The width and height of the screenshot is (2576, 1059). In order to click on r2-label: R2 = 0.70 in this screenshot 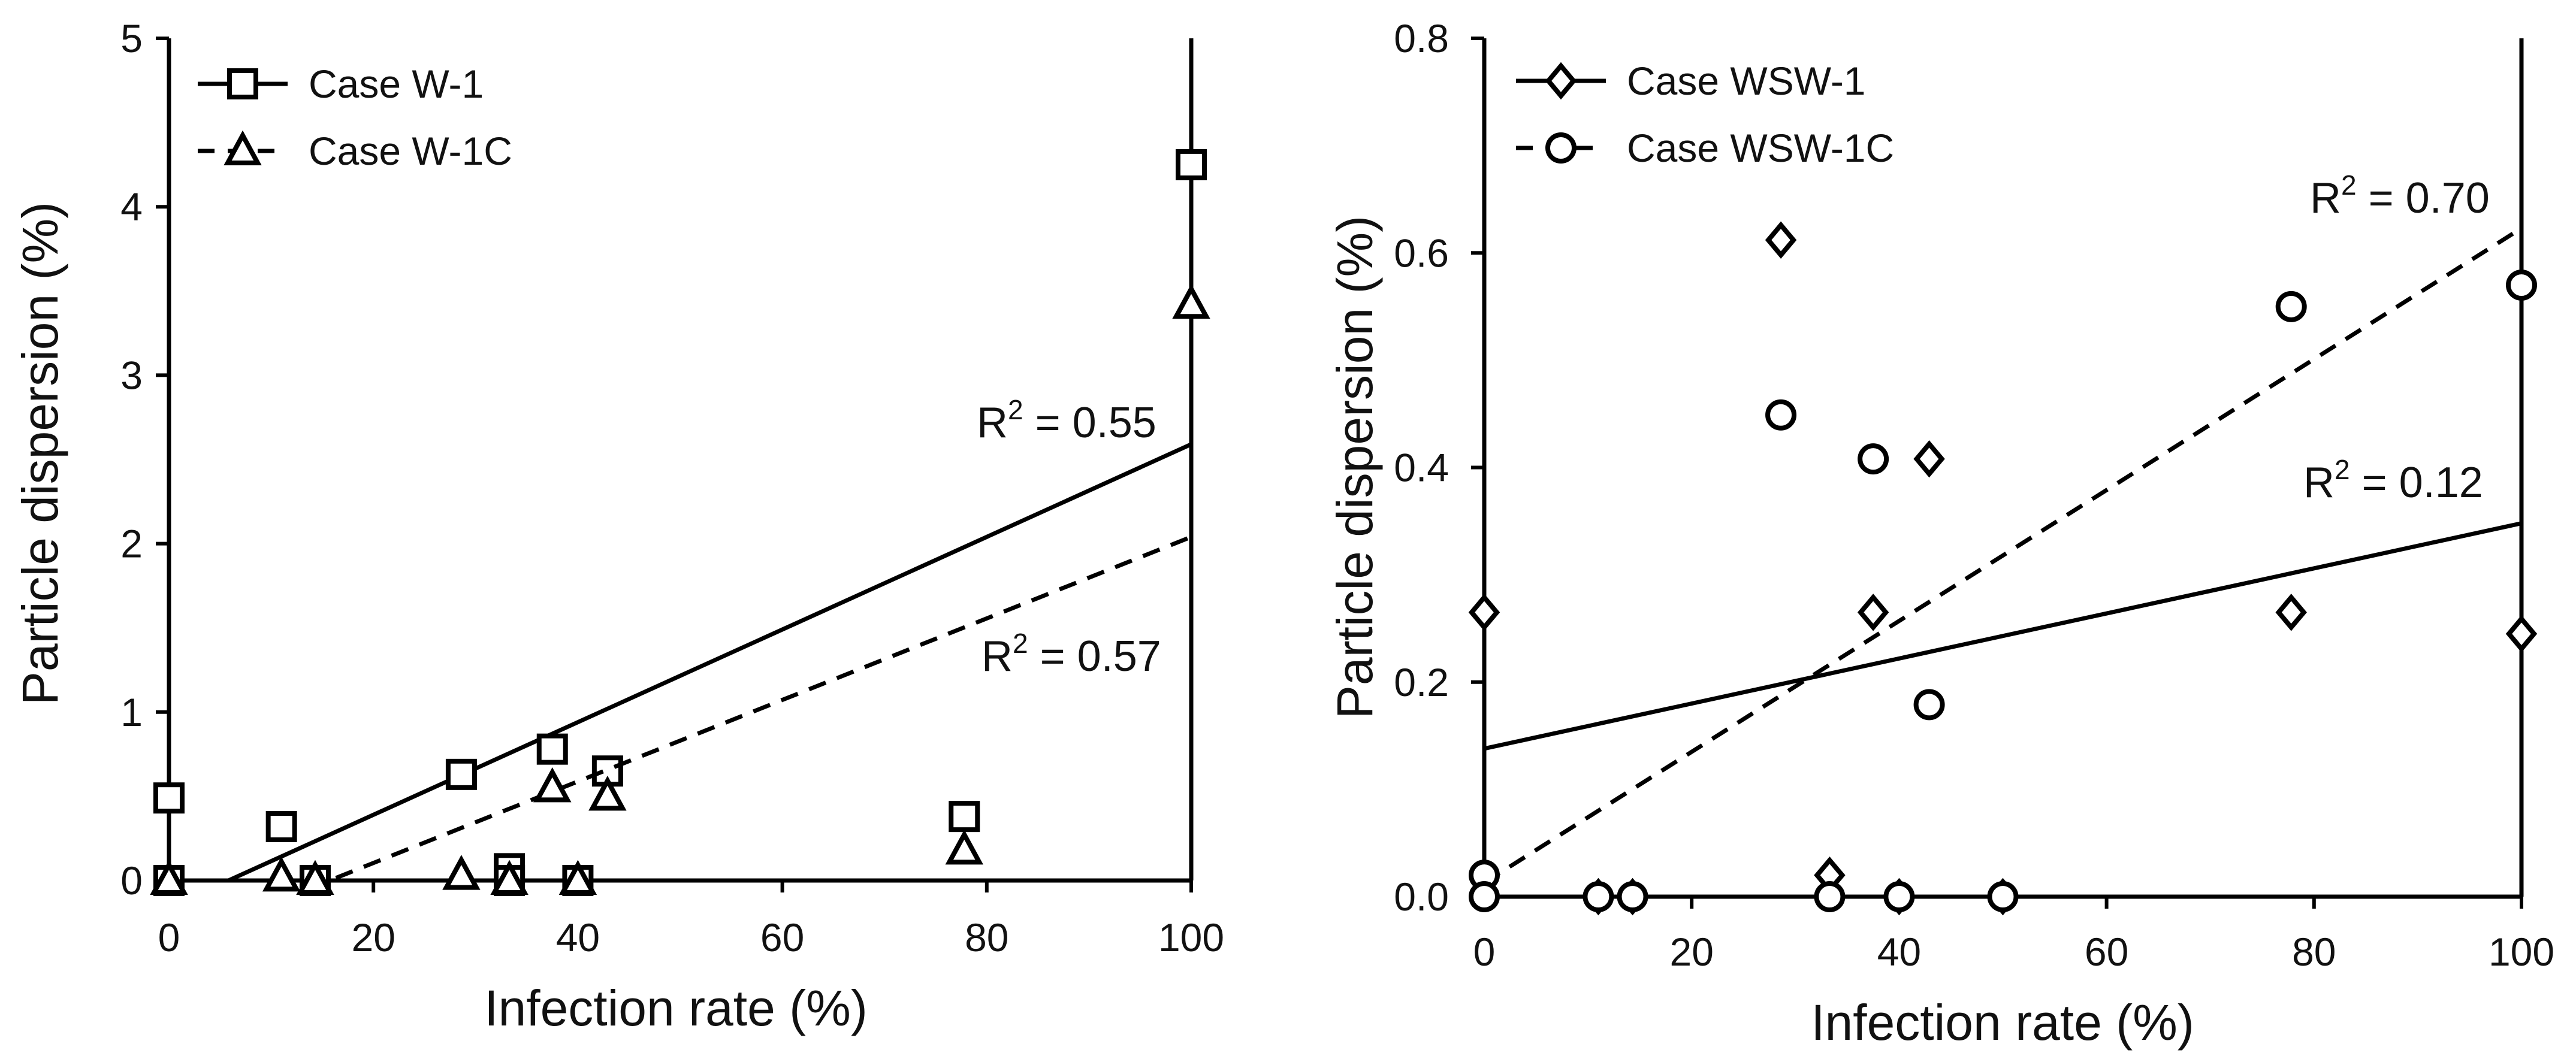, I will do `click(2400, 196)`.